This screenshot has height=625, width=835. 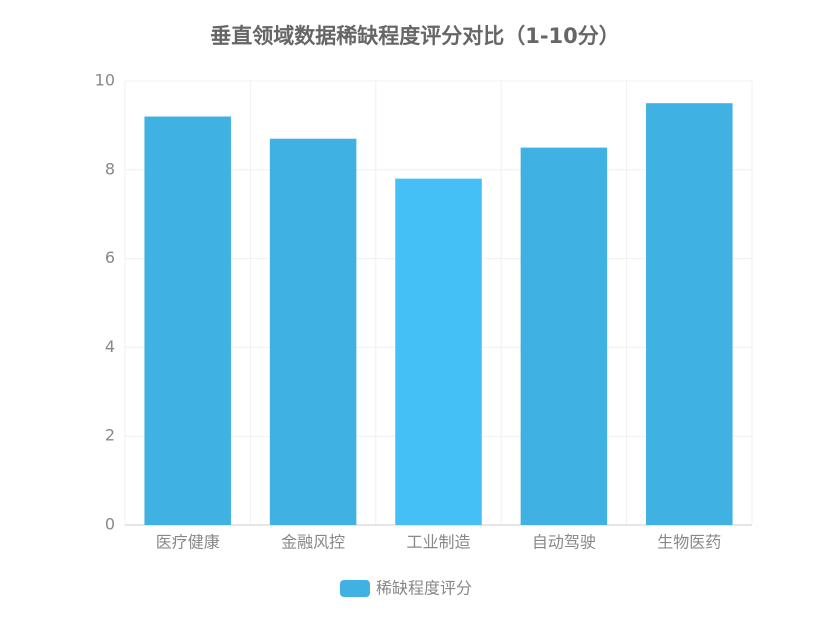 What do you see at coordinates (110, 435) in the screenshot?
I see `y-tick-label: 2` at bounding box center [110, 435].